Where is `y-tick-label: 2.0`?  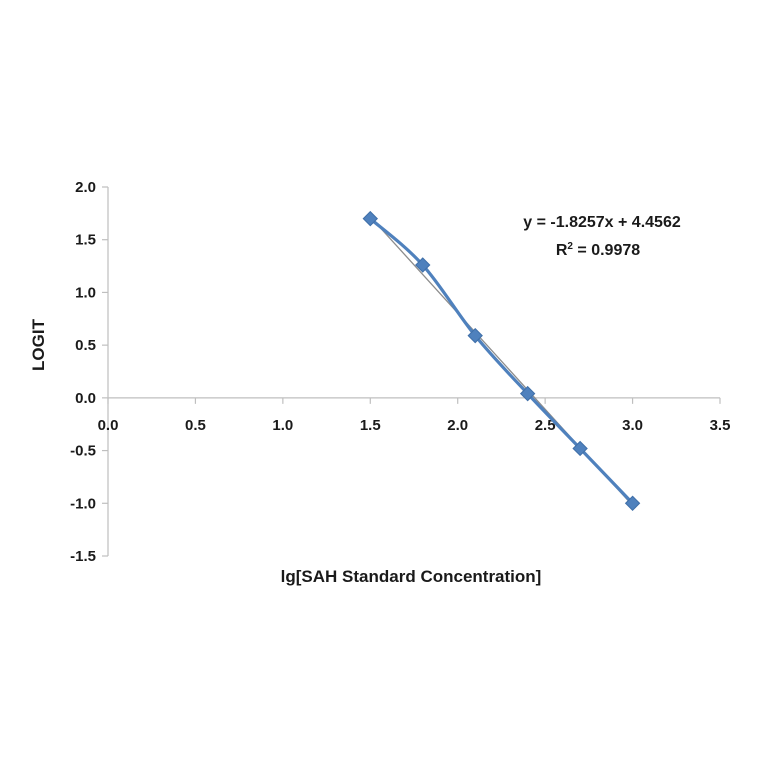 y-tick-label: 2.0 is located at coordinates (85, 187).